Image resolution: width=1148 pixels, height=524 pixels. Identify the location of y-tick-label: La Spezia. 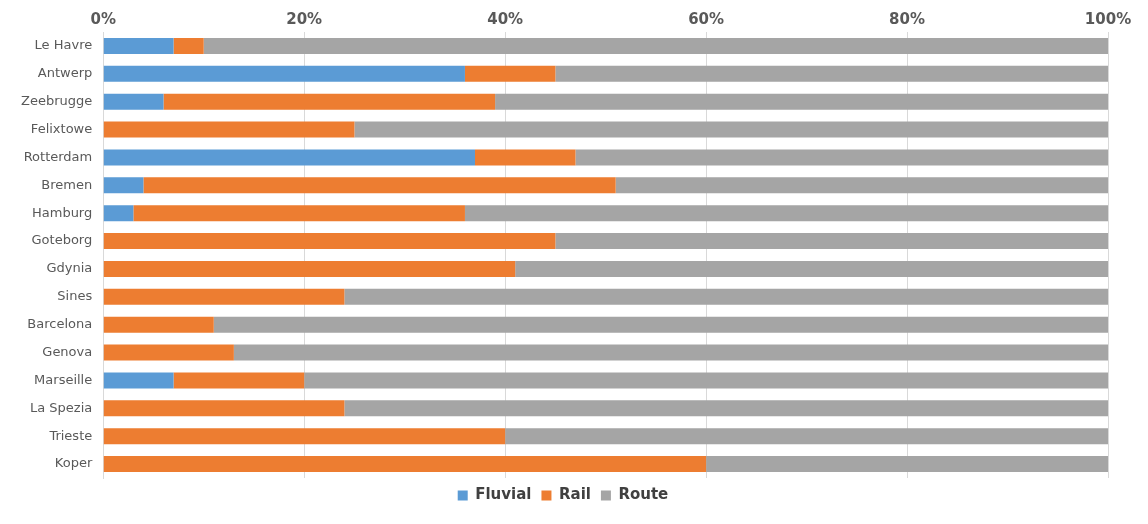
(61, 407).